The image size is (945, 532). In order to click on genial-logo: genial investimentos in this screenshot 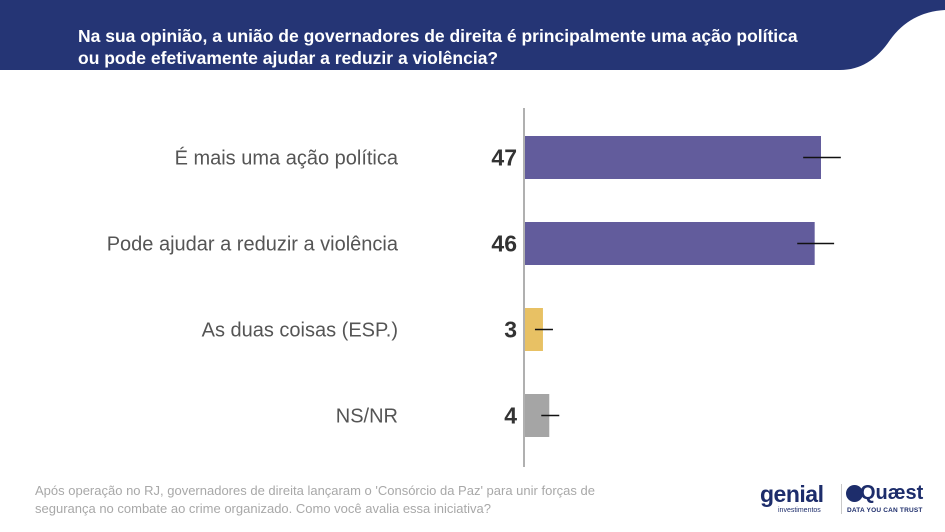, I will do `click(800, 498)`.